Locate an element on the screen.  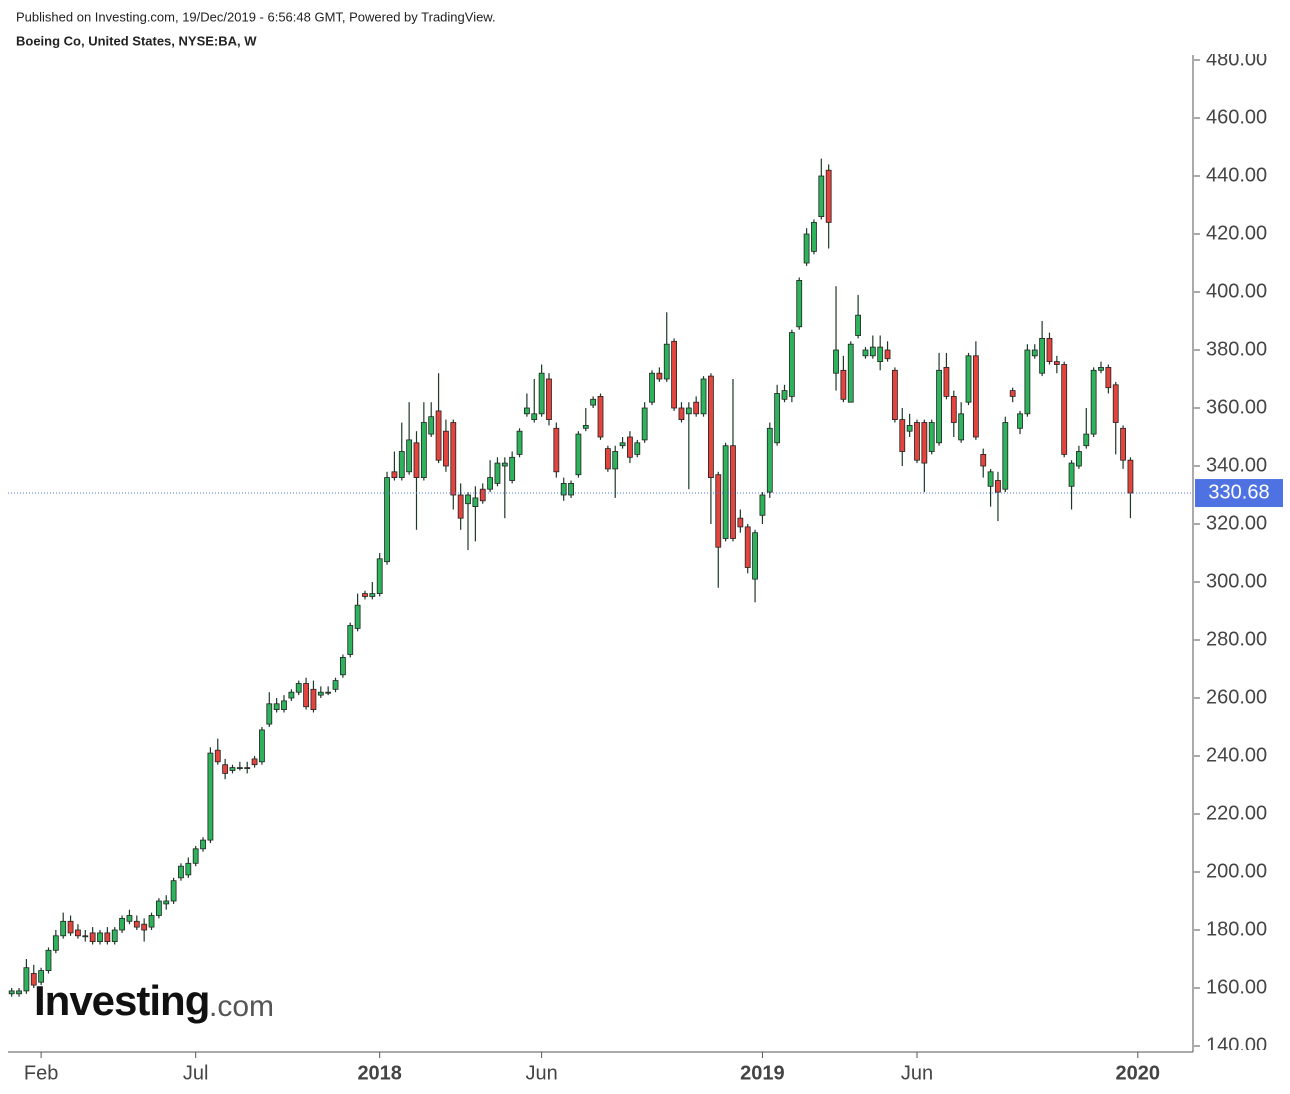
x-tick-label: 2019 is located at coordinates (762, 1073).